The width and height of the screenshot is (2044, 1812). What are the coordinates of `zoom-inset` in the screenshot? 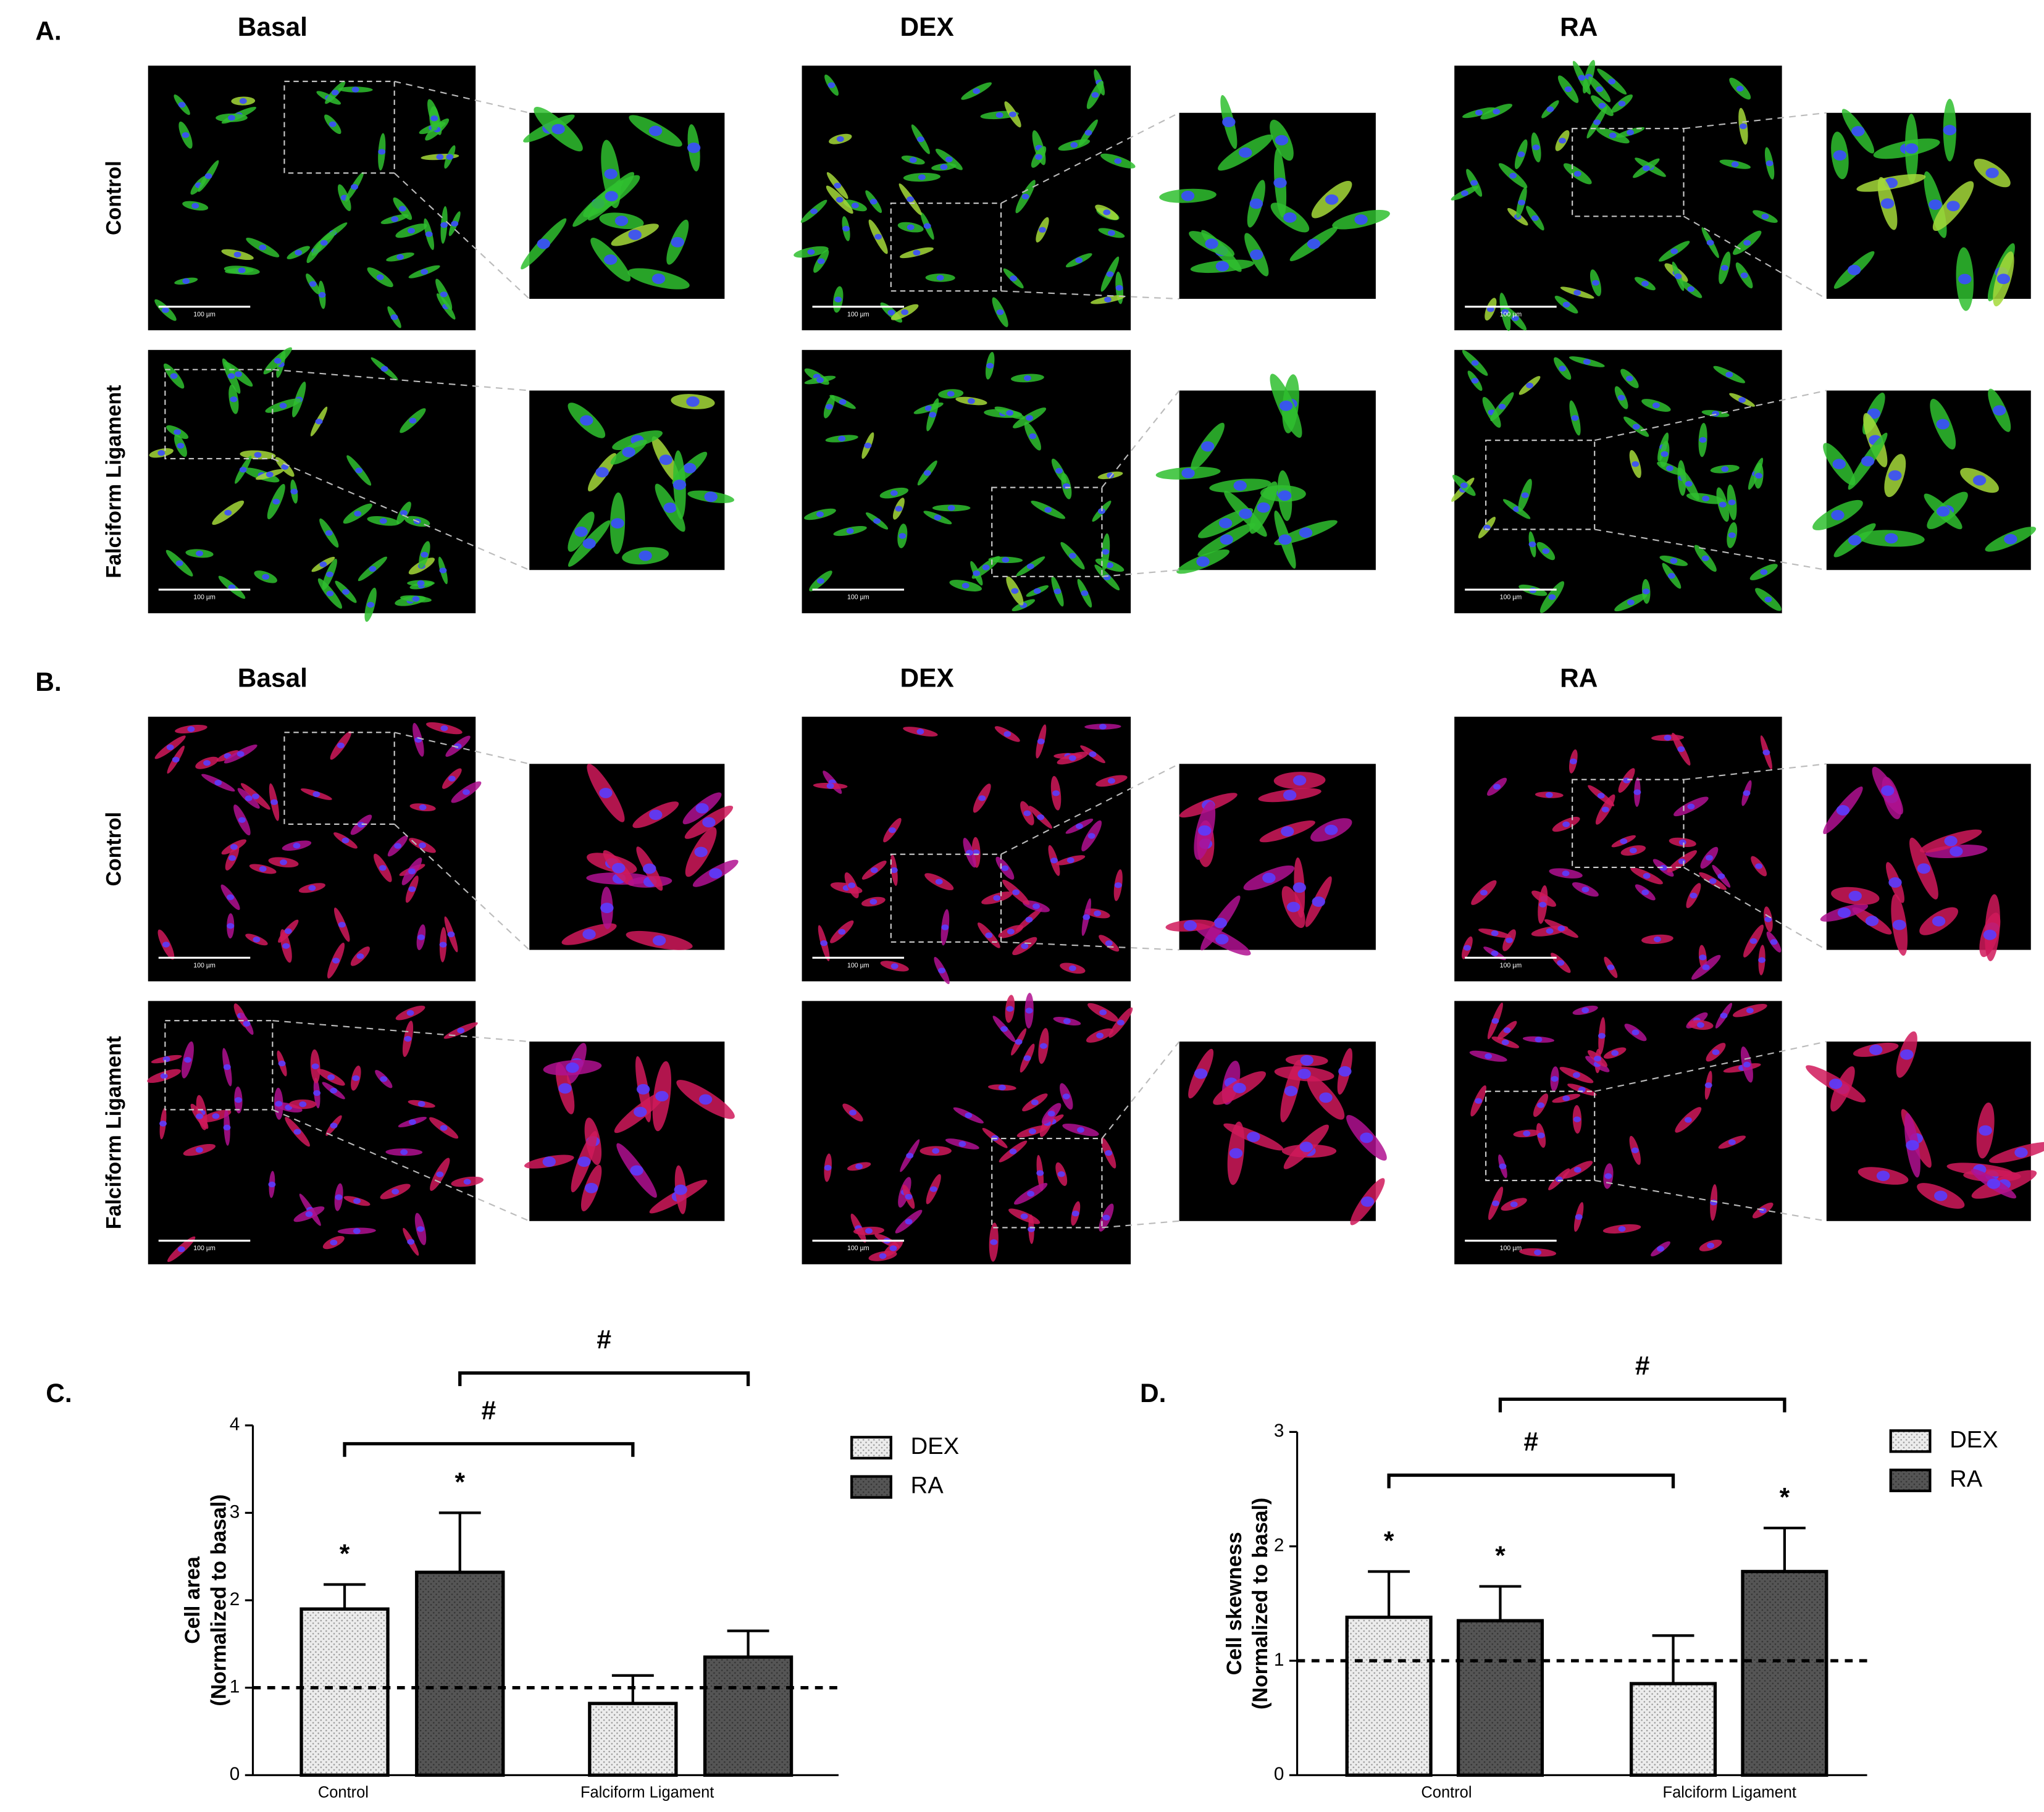 It's located at (627, 480).